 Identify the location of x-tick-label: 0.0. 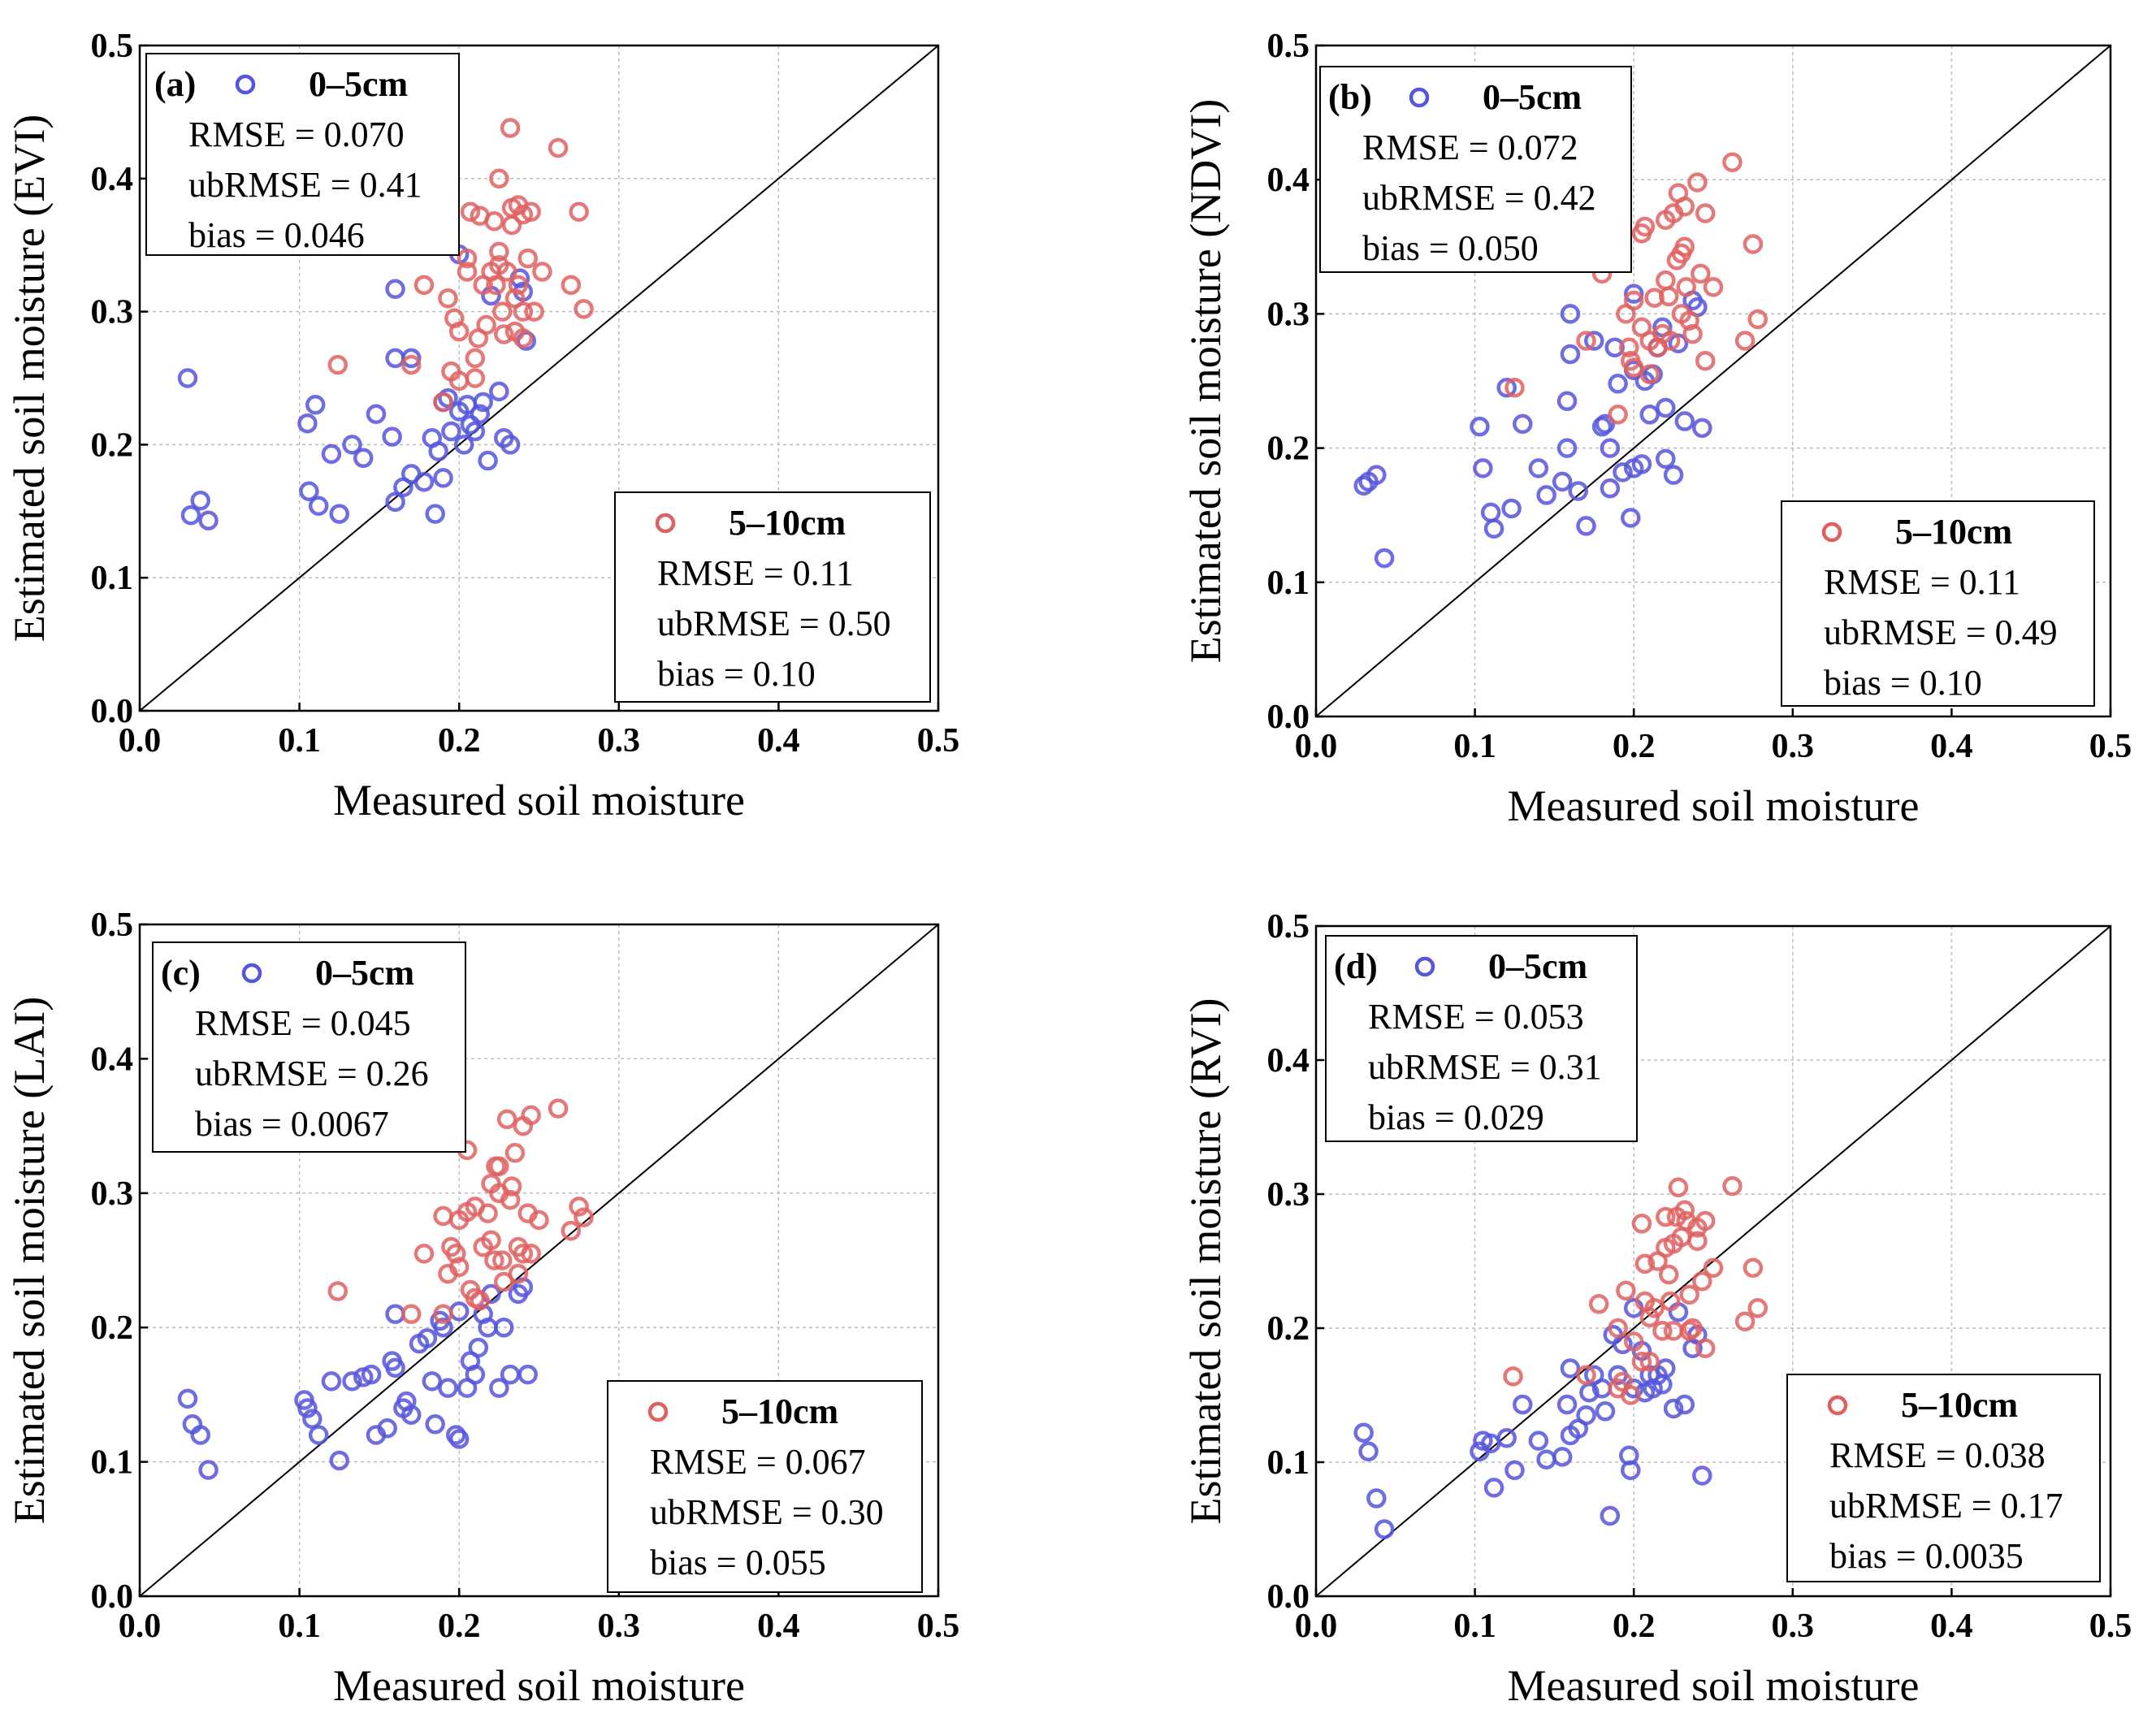
(1317, 747).